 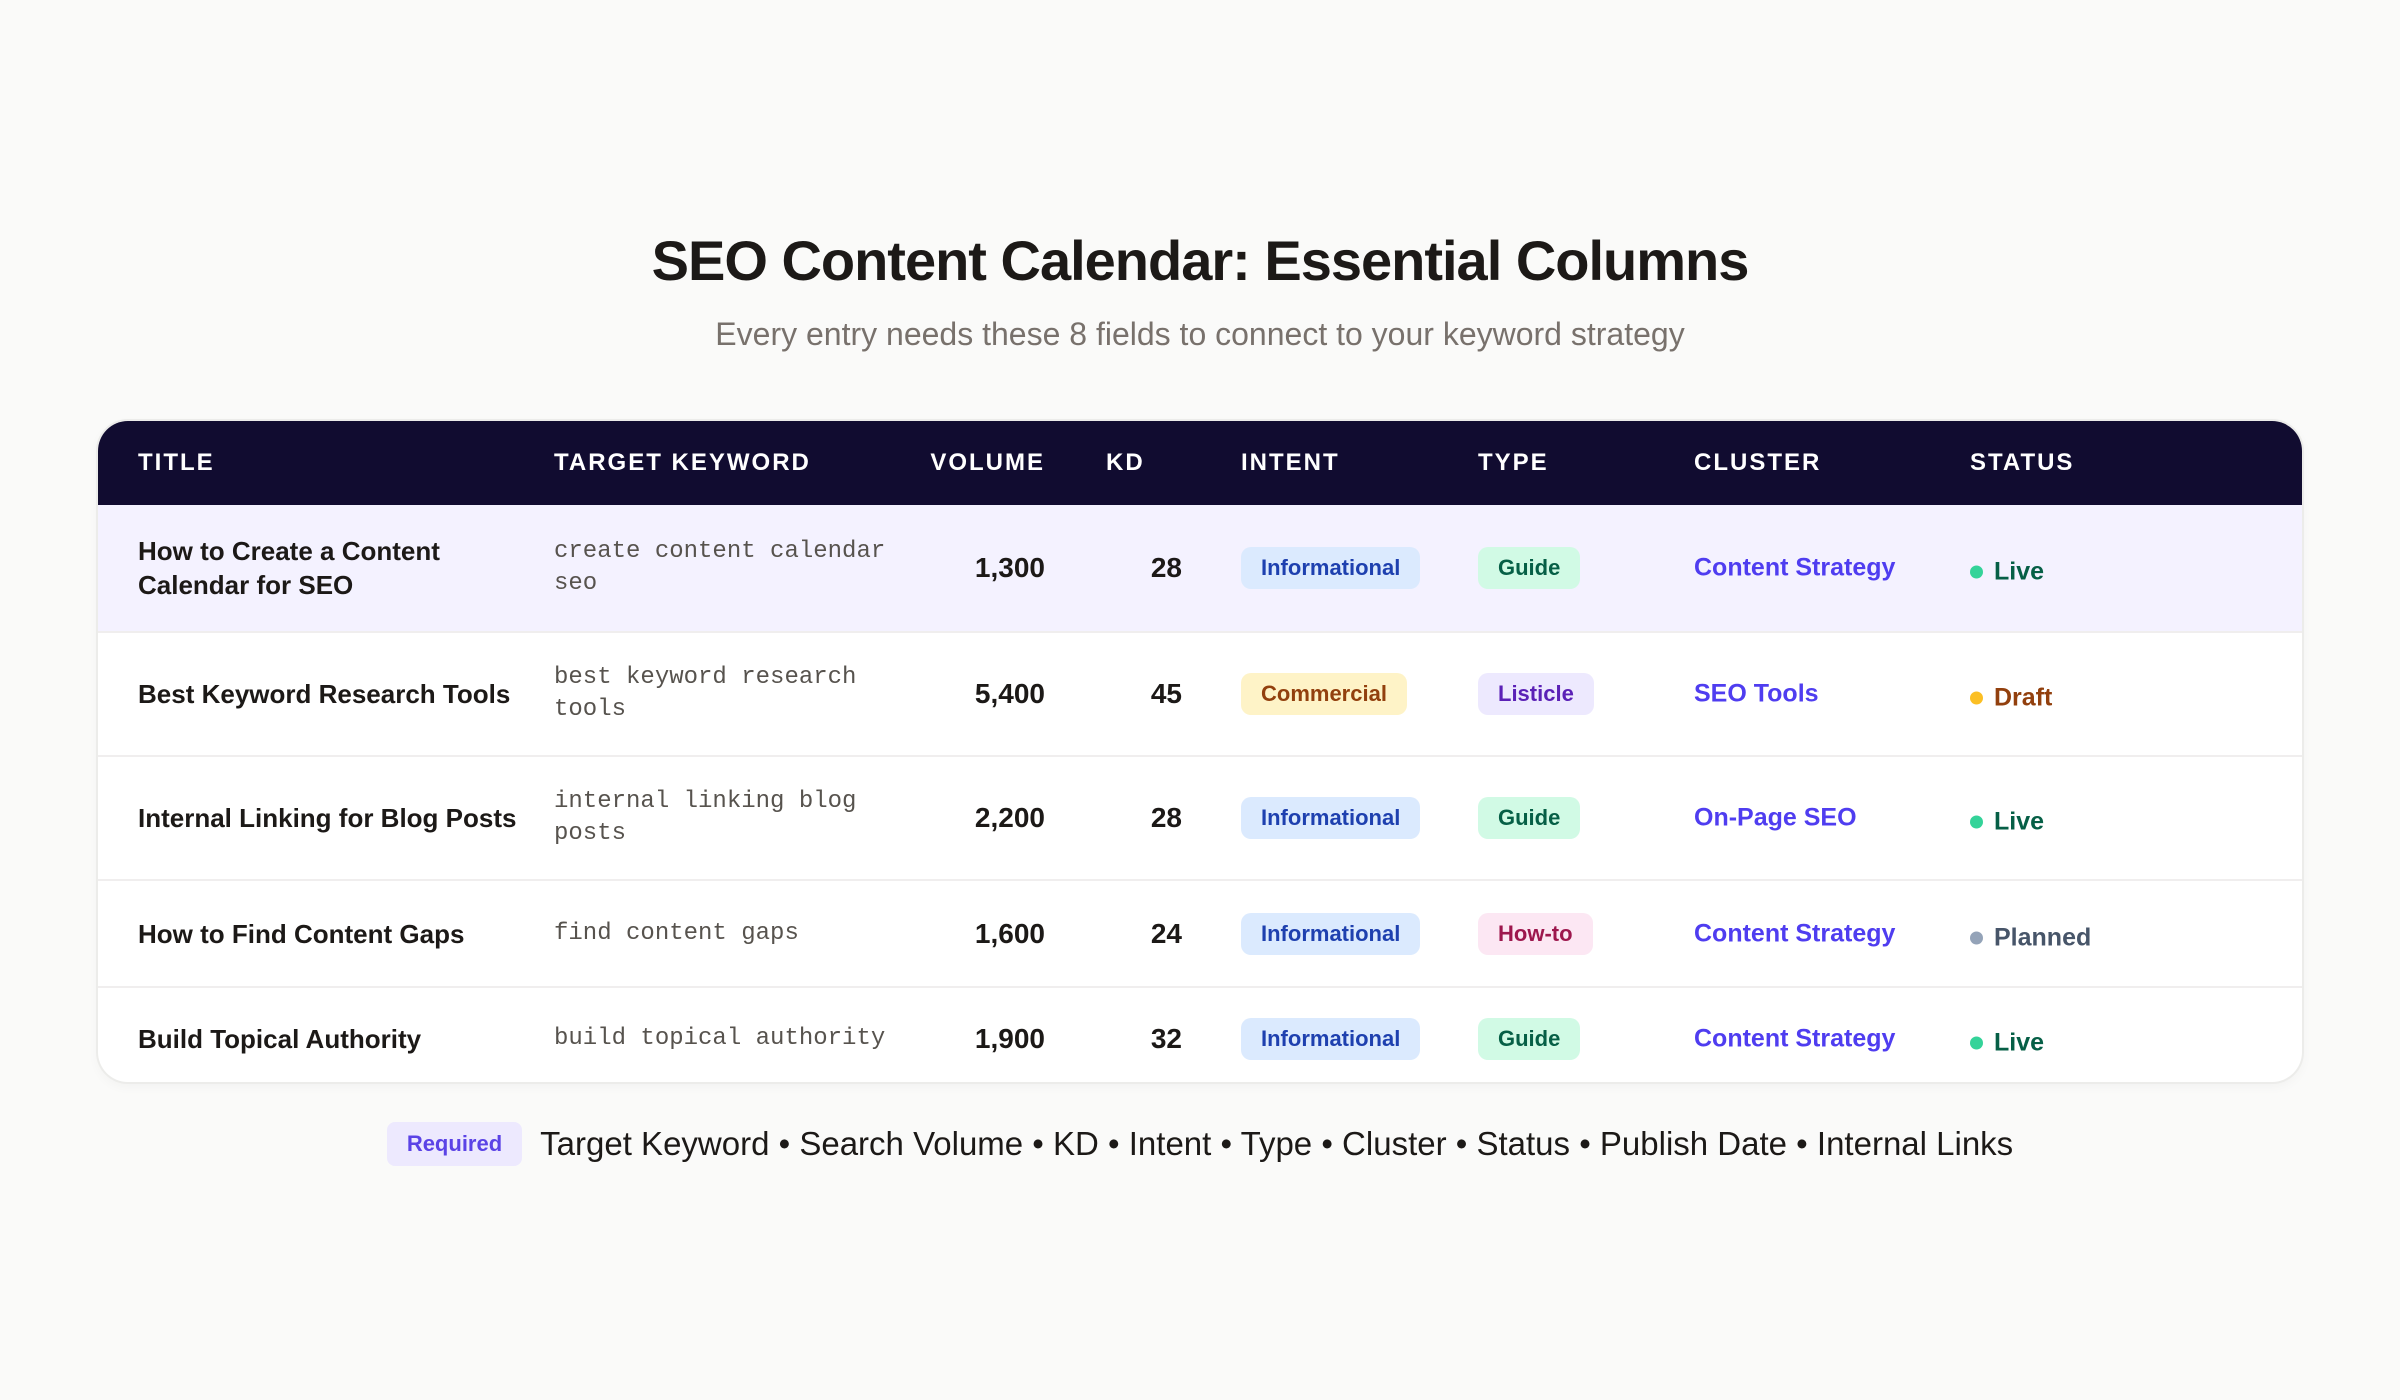 What do you see at coordinates (1775, 817) in the screenshot?
I see `cluster-link: On-Page SEO` at bounding box center [1775, 817].